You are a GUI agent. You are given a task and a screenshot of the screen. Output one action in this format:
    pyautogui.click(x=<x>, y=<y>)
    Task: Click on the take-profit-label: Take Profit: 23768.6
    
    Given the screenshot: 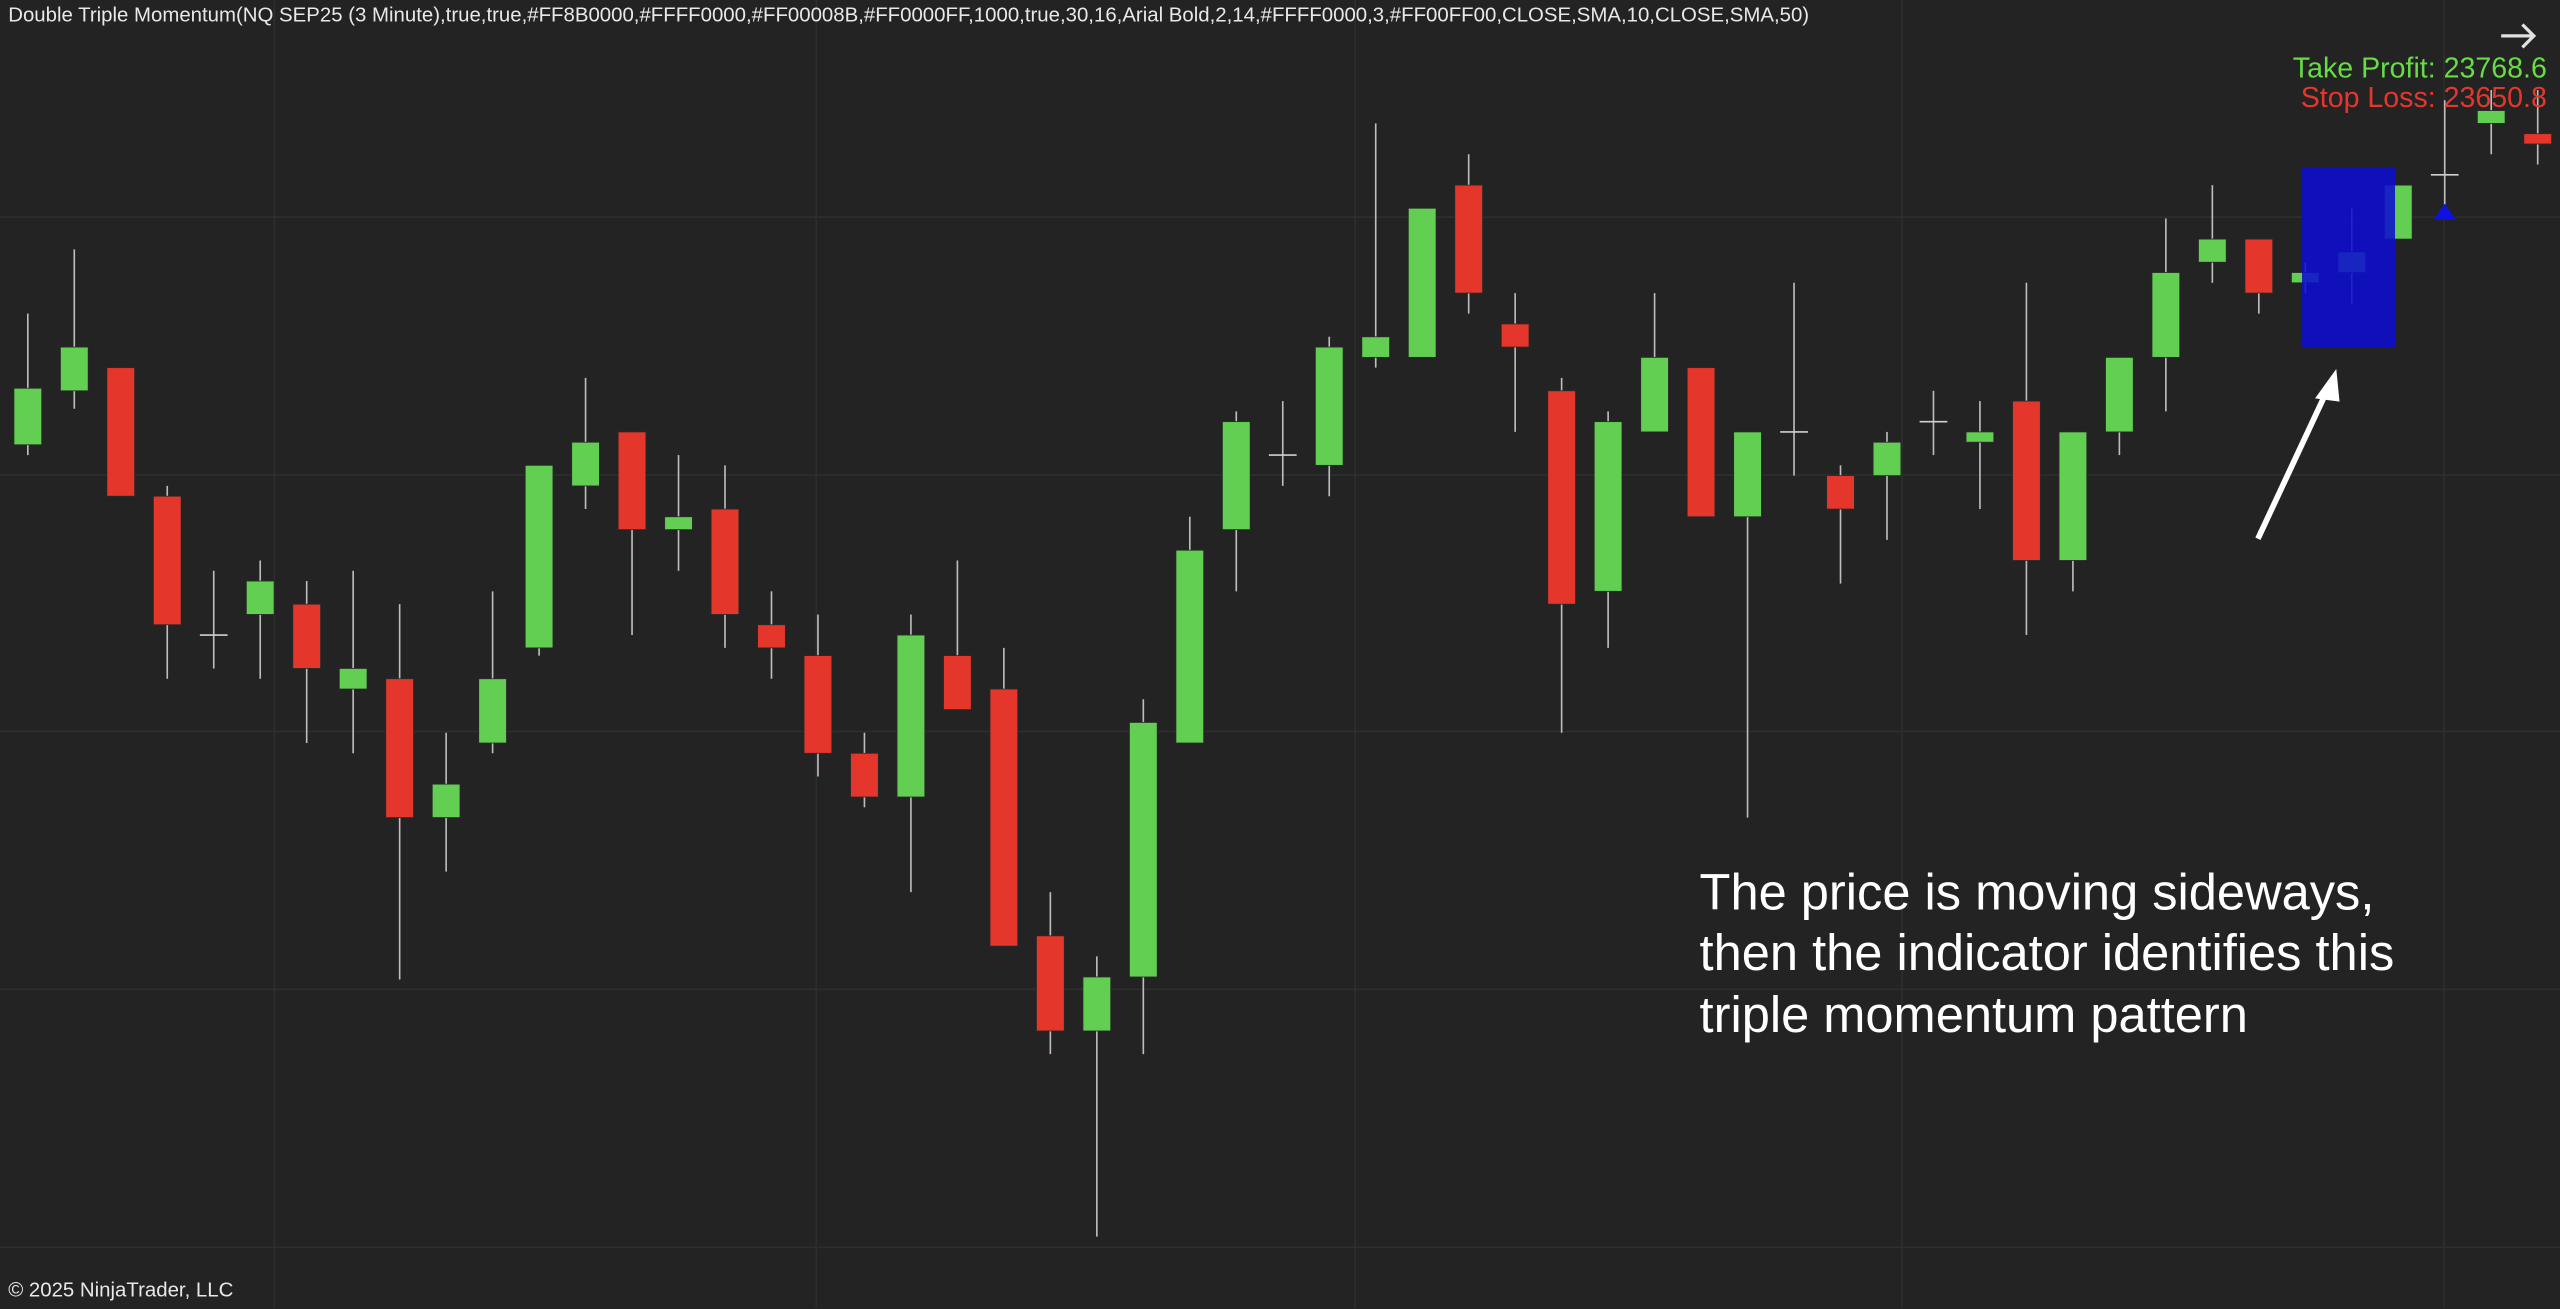 What is the action you would take?
    pyautogui.click(x=2420, y=69)
    